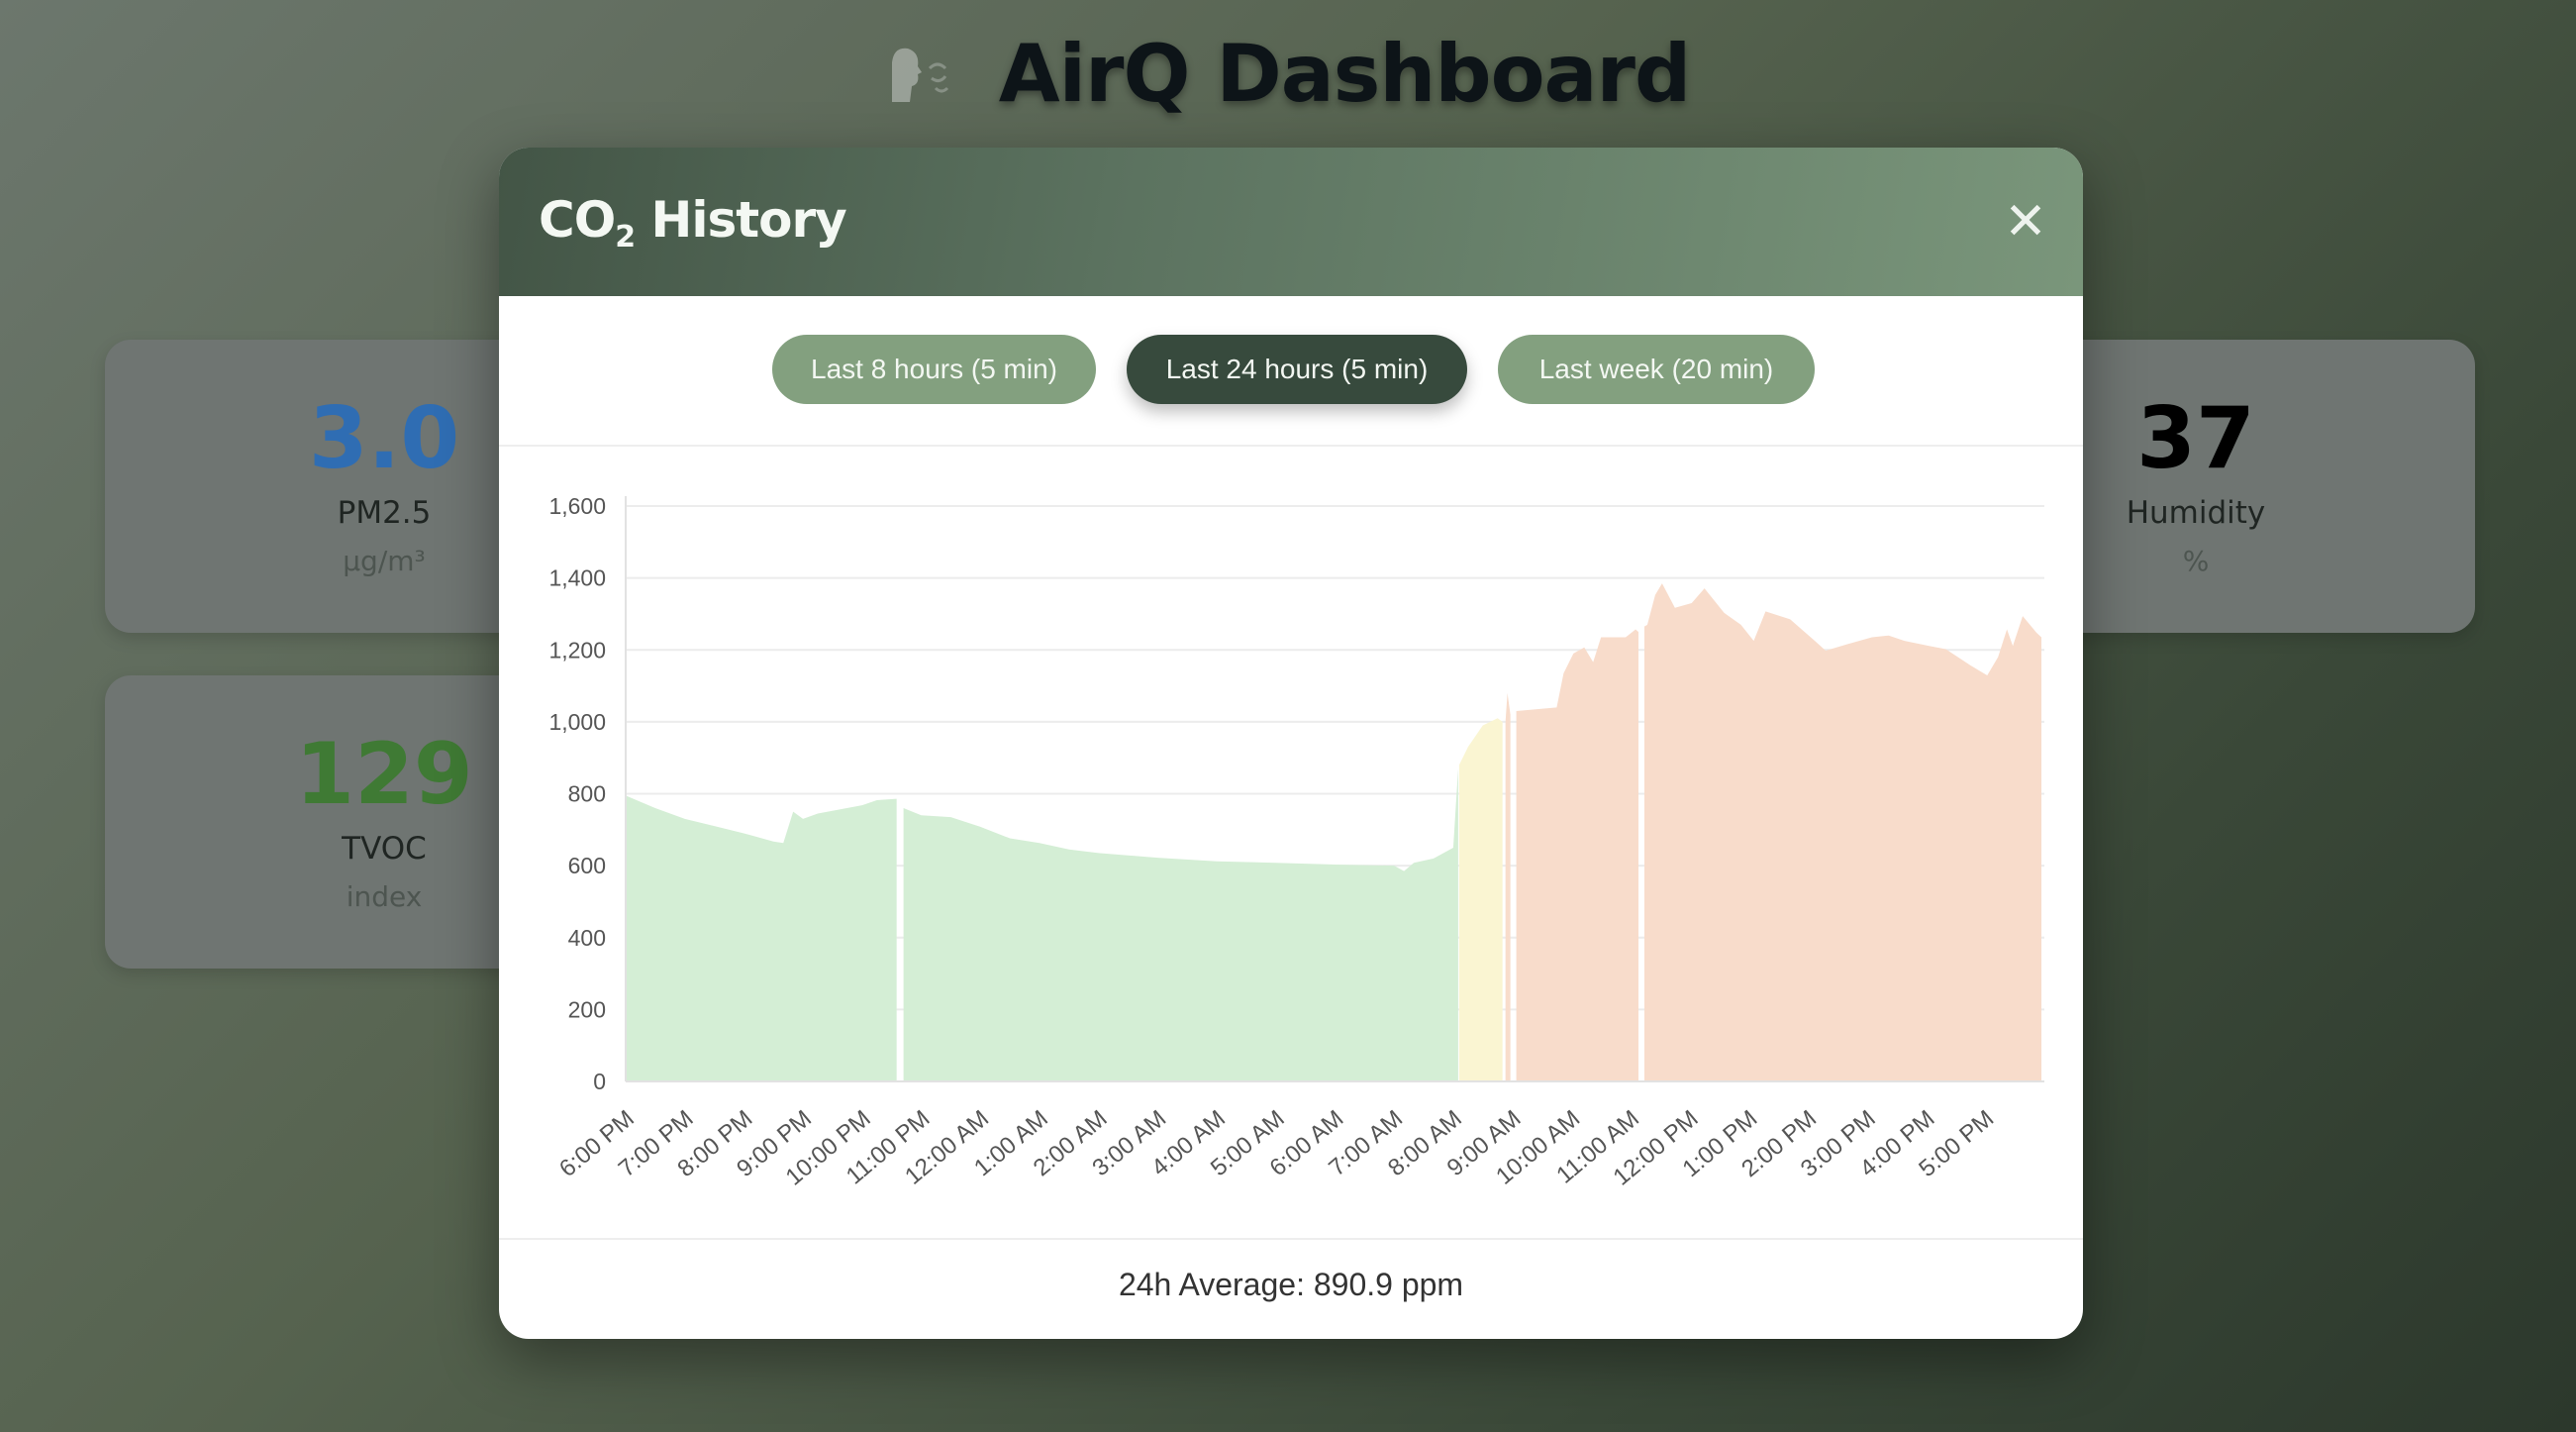 This screenshot has height=1432, width=2576. Describe the element at coordinates (587, 794) in the screenshot. I see `y-tick-label: 800` at that location.